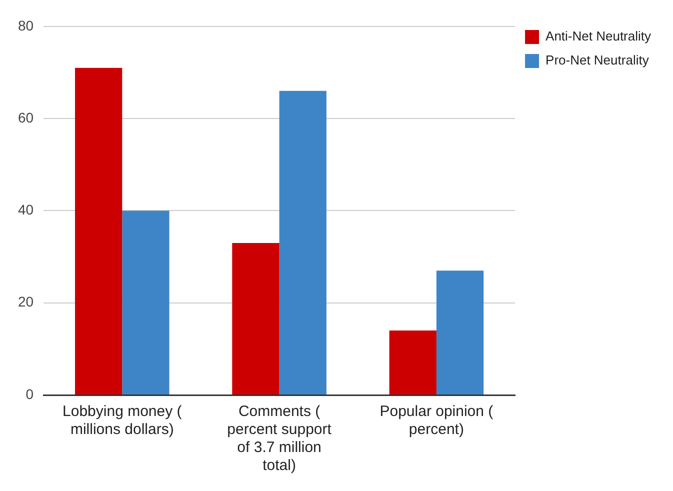 Image resolution: width=673 pixels, height=491 pixels. Describe the element at coordinates (26, 302) in the screenshot. I see `y-tick-label: 20` at that location.